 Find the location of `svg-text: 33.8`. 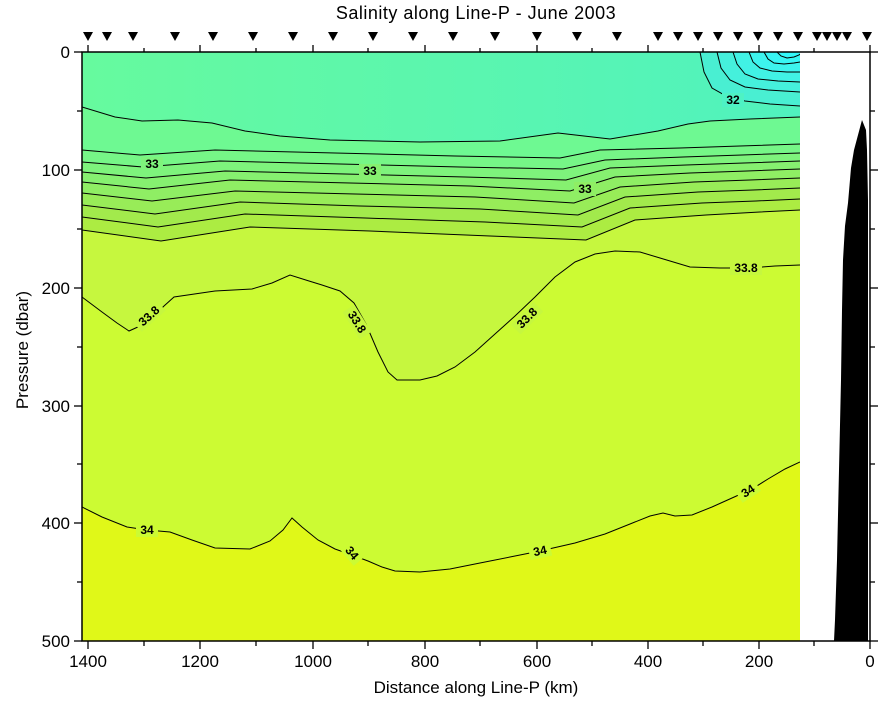

svg-text: 33.8 is located at coordinates (746, 268).